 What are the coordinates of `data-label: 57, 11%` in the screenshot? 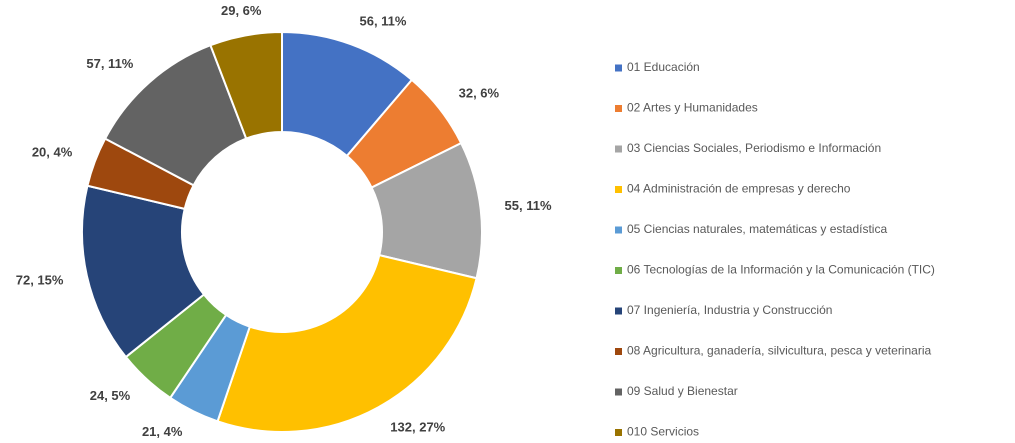 It's located at (109, 63).